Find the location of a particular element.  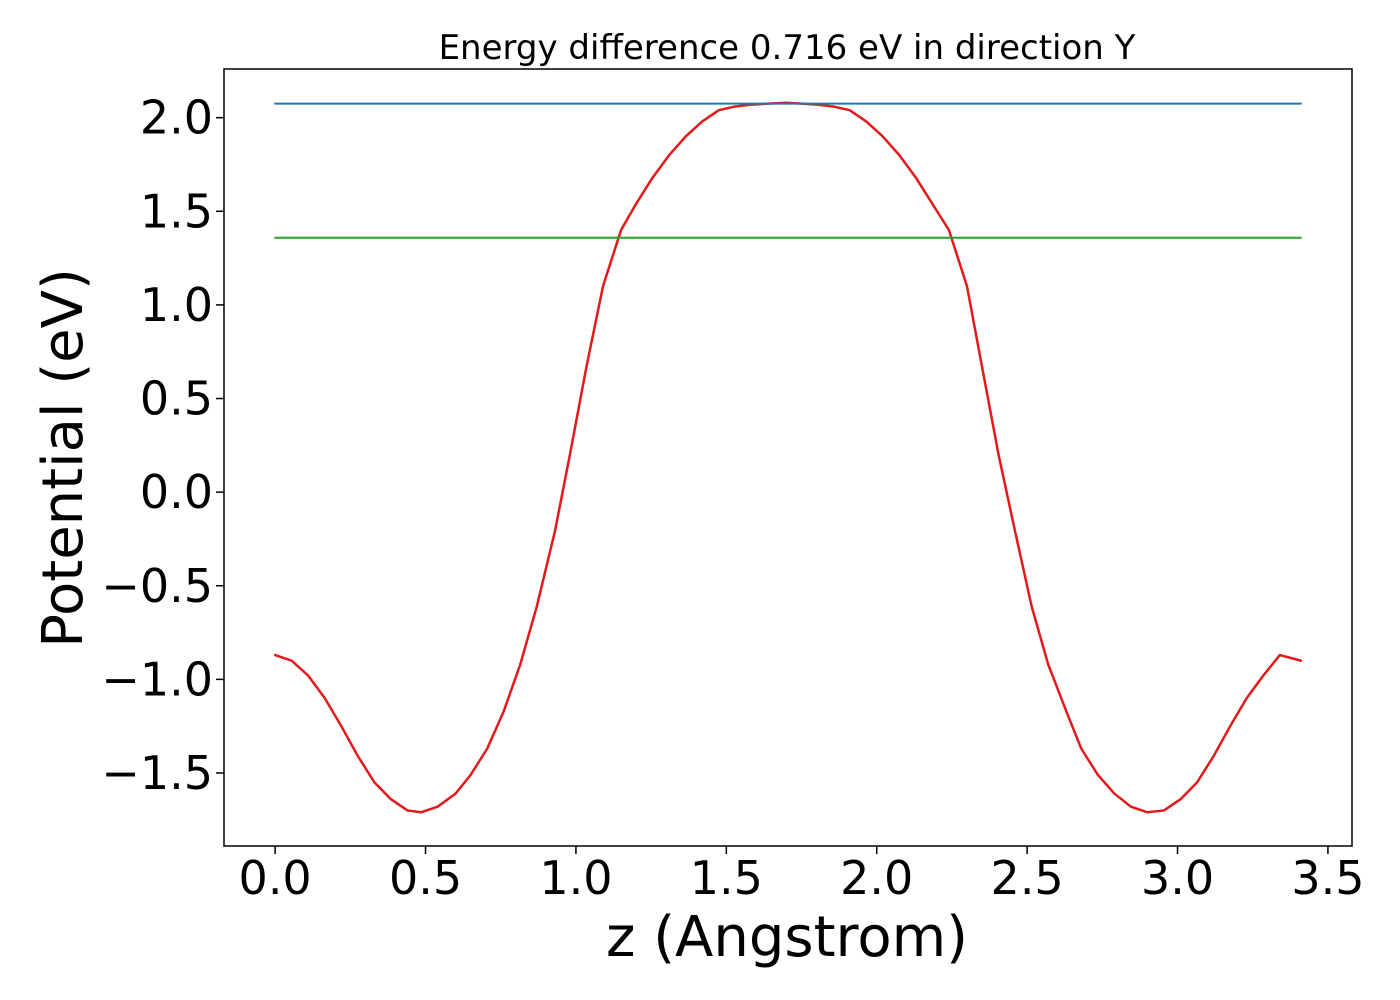

y-tick-label: 1.0 is located at coordinates (176, 305).